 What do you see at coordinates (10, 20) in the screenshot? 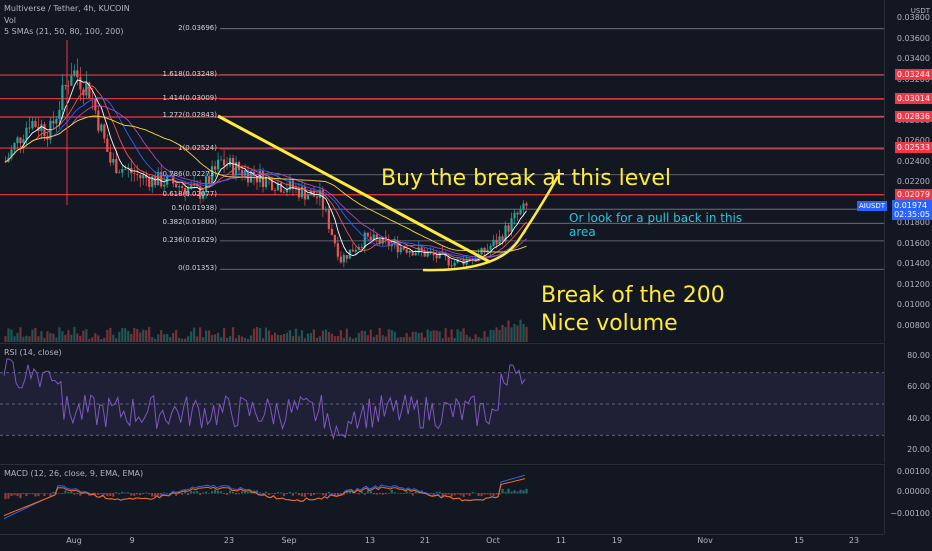
I see `volume-legend: Vol` at bounding box center [10, 20].